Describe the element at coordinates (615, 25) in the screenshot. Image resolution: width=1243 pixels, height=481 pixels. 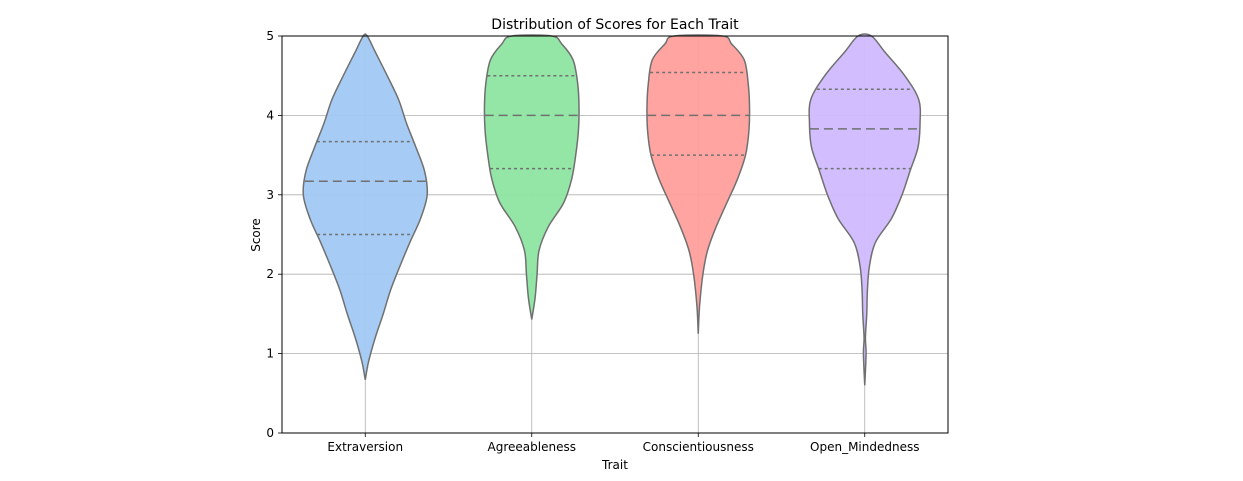
I see `chart-title: Distribution of Scores for Each Trait` at that location.